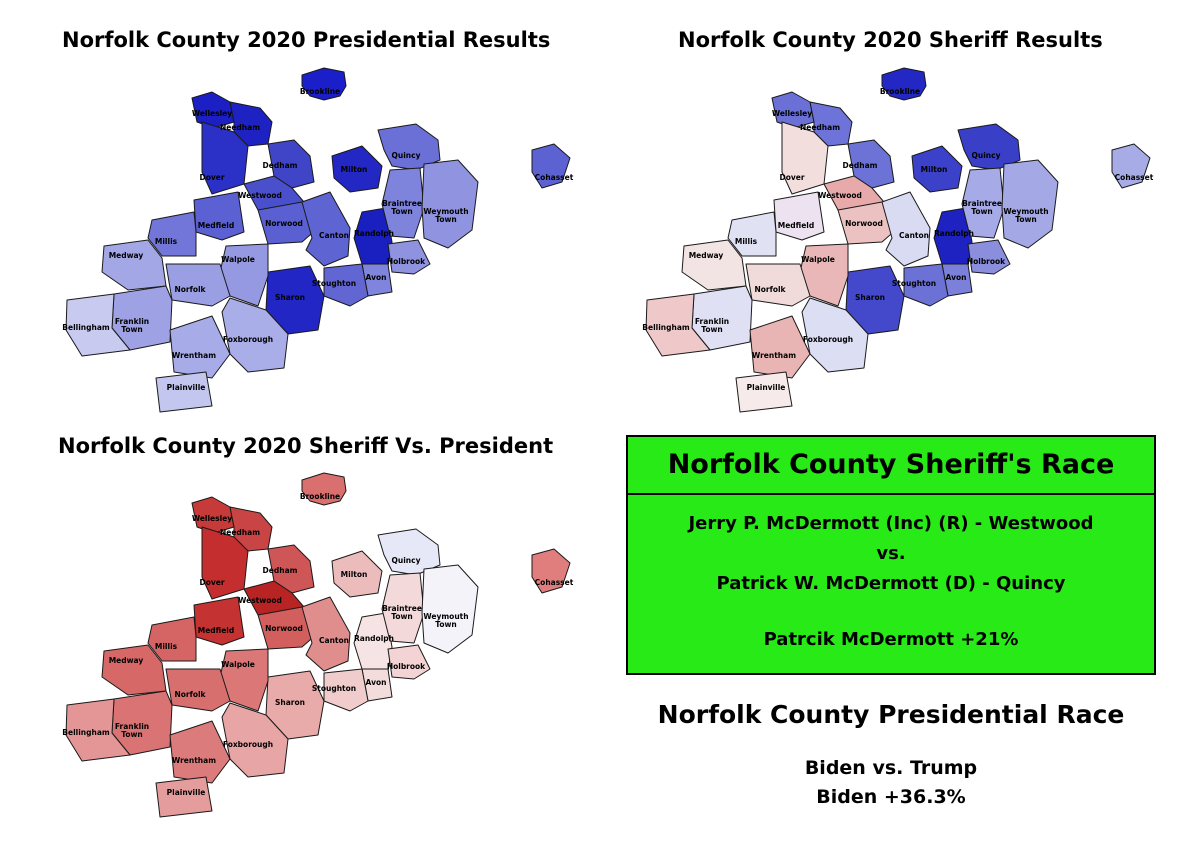 This screenshot has width=1200, height=849. What do you see at coordinates (891, 797) in the screenshot?
I see `presidential-margin: Biden +36.3%` at bounding box center [891, 797].